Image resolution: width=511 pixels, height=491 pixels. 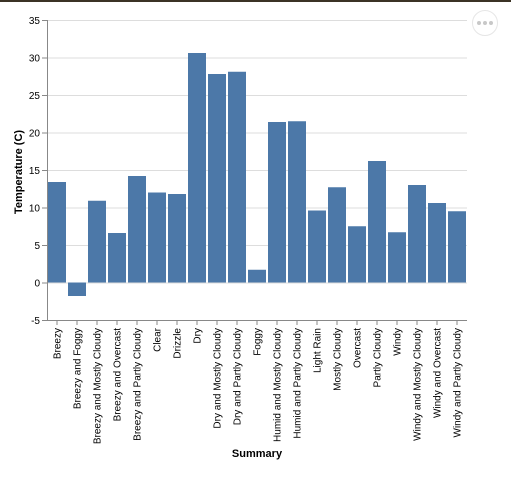 What do you see at coordinates (418, 384) in the screenshot?
I see `x-tick-label: Windy and Mostly Cloudy` at bounding box center [418, 384].